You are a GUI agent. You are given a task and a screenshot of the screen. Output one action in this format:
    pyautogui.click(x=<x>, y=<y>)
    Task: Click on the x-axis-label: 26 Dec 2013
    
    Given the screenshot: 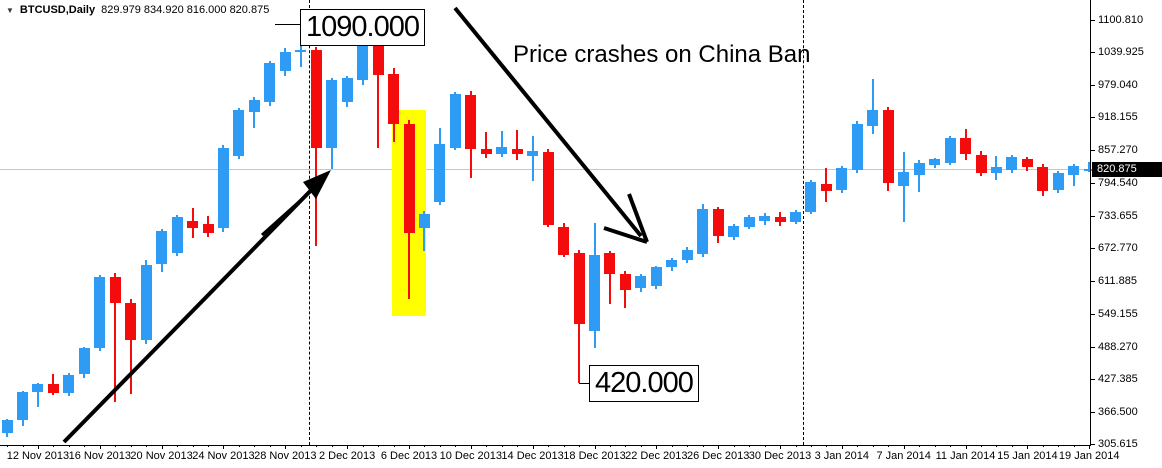 What is the action you would take?
    pyautogui.click(x=718, y=456)
    